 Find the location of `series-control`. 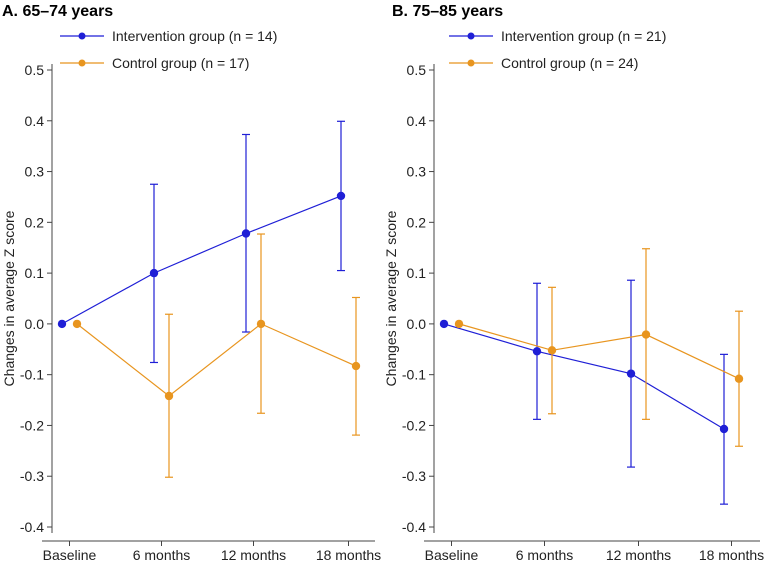

series-control is located at coordinates (599, 347).